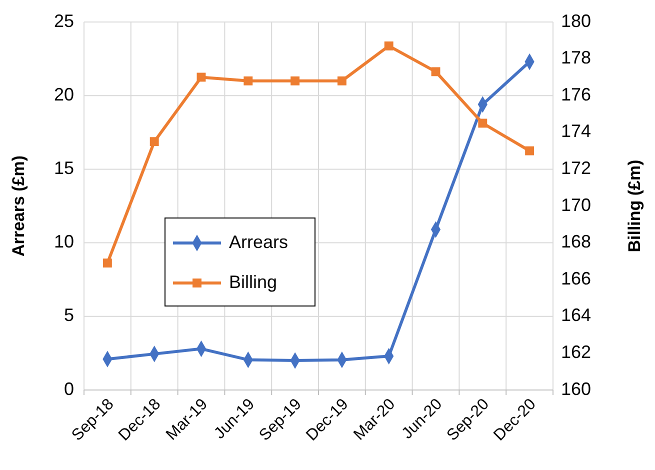 The height and width of the screenshot is (470, 655). What do you see at coordinates (576, 352) in the screenshot?
I see `y2-tick-label: 162` at bounding box center [576, 352].